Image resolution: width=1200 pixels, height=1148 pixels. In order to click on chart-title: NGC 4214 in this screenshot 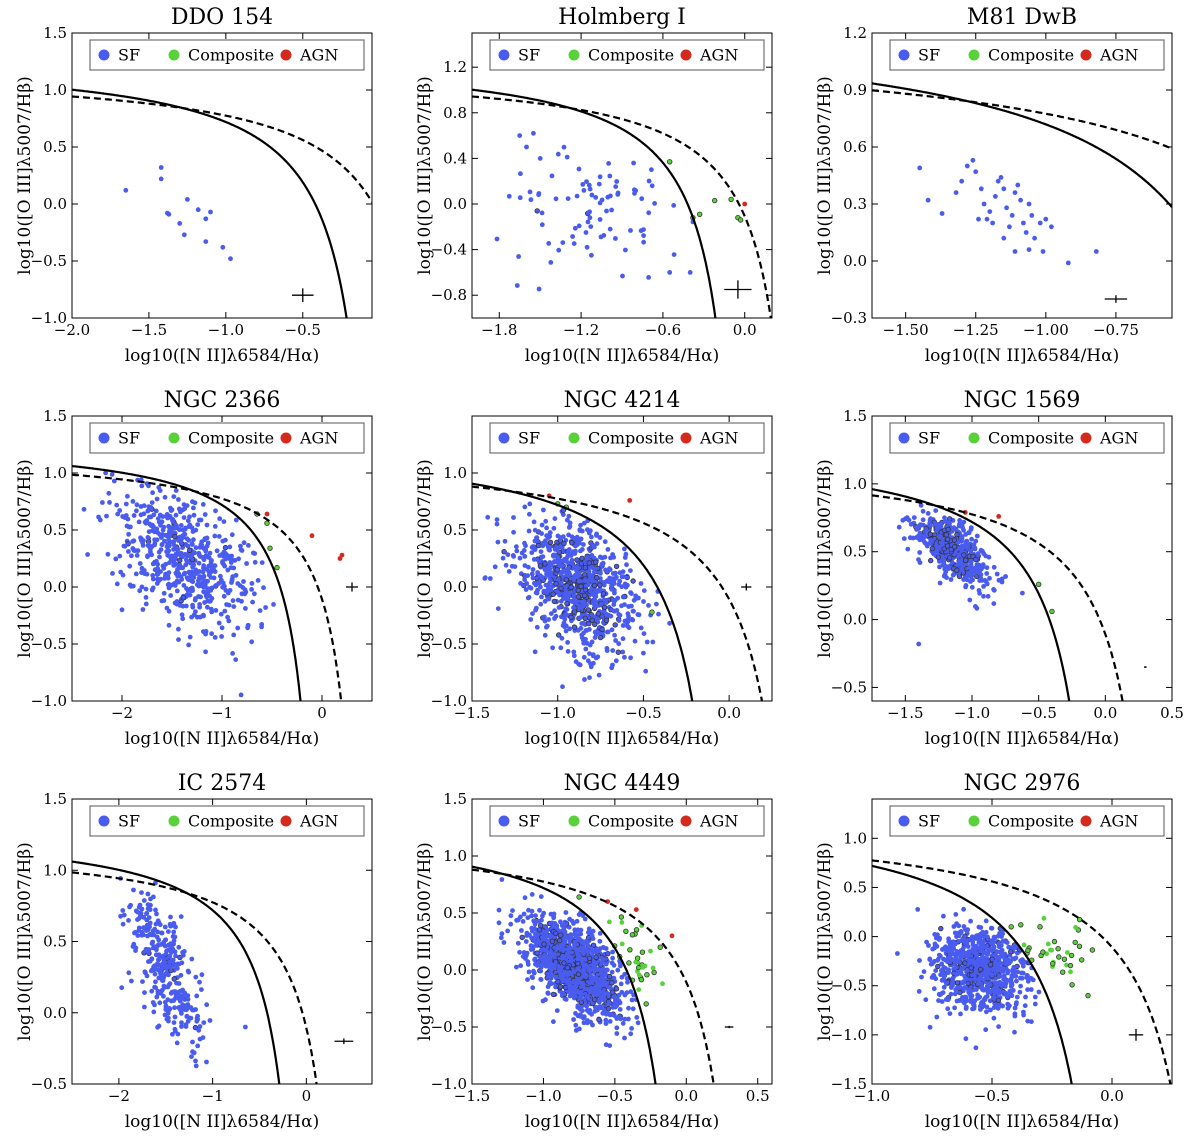, I will do `click(622, 400)`.